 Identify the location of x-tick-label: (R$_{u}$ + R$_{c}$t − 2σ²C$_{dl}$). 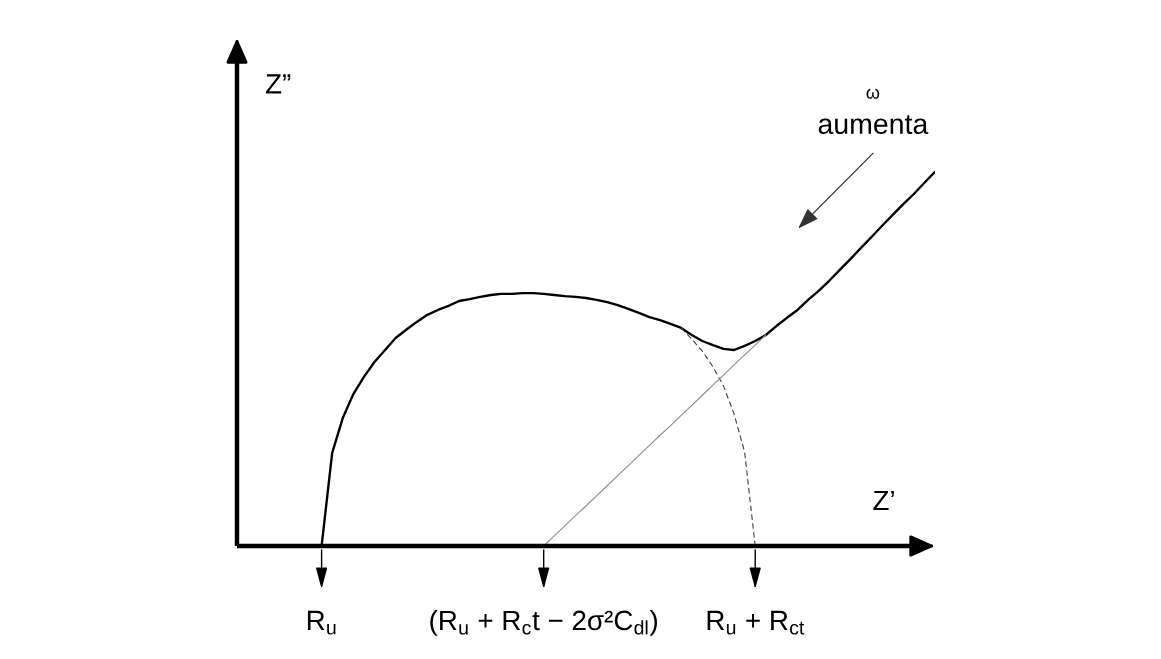
(544, 622).